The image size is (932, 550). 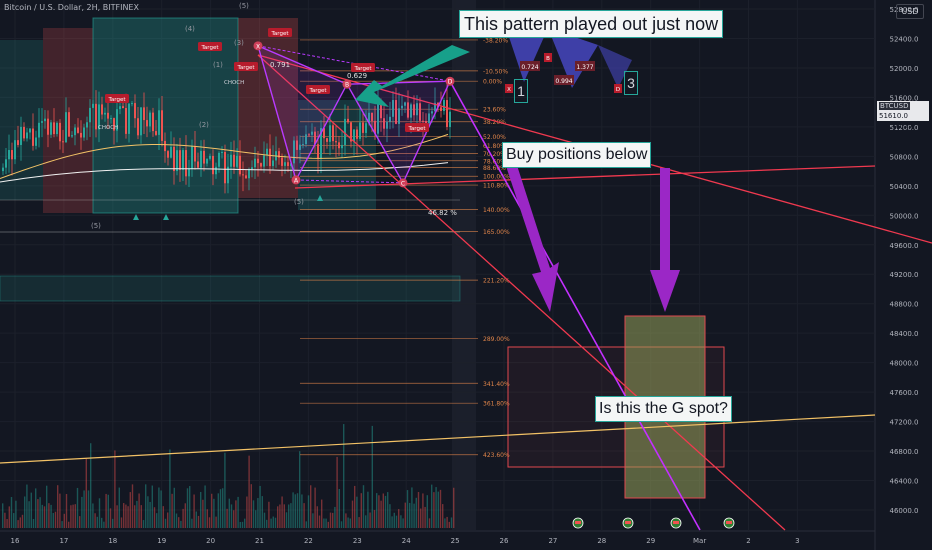 What do you see at coordinates (280, 65) in the screenshot?
I see `pattern-ratio: 0.791` at bounding box center [280, 65].